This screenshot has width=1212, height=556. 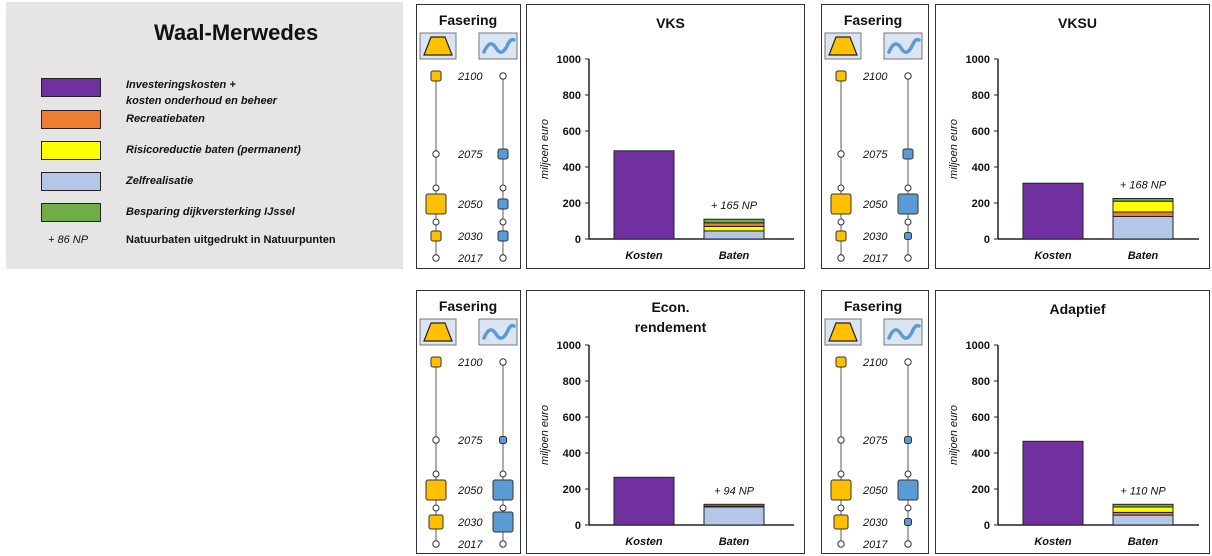 I want to click on legend-label-recreatie: Recreatiebaten, so click(x=165, y=119).